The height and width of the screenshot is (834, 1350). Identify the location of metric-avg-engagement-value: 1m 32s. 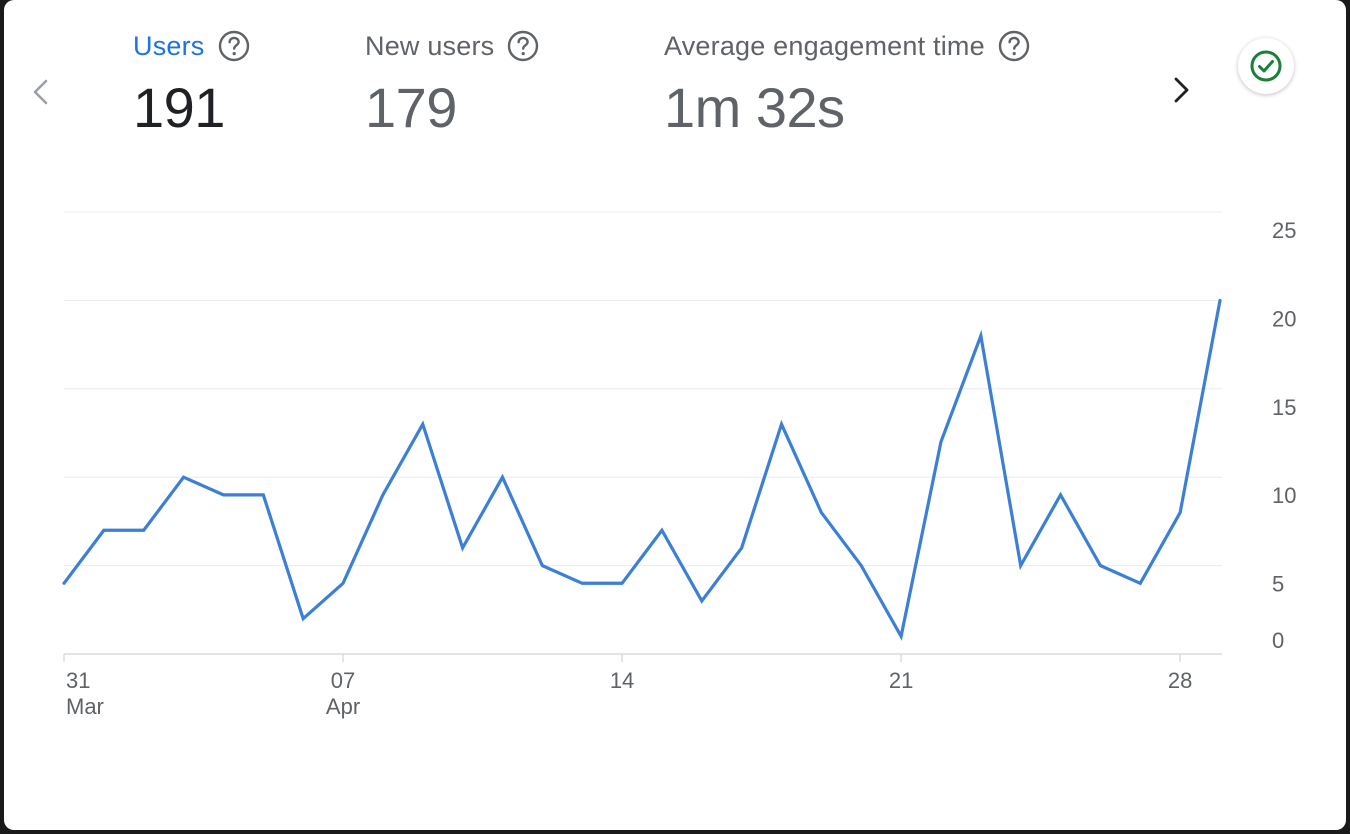
(754, 107).